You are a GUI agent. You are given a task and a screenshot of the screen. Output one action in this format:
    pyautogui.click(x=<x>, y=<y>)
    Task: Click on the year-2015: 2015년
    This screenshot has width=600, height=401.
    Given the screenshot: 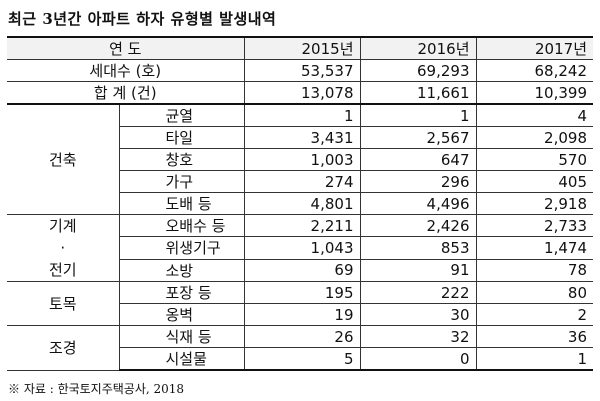 What is the action you would take?
    pyautogui.click(x=302, y=48)
    